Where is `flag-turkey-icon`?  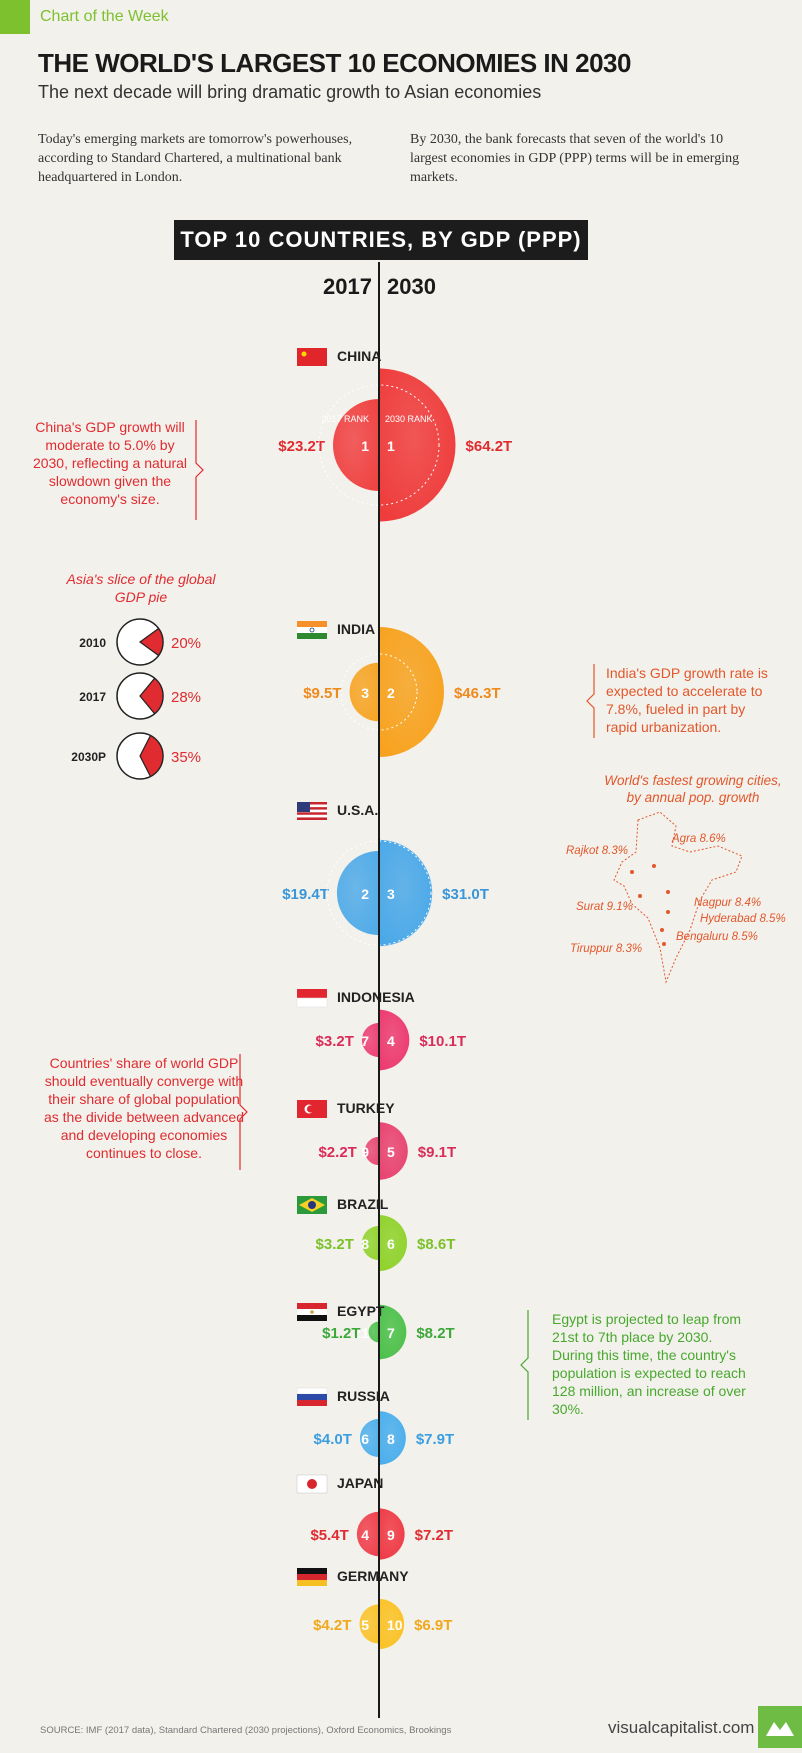 flag-turkey-icon is located at coordinates (312, 1109).